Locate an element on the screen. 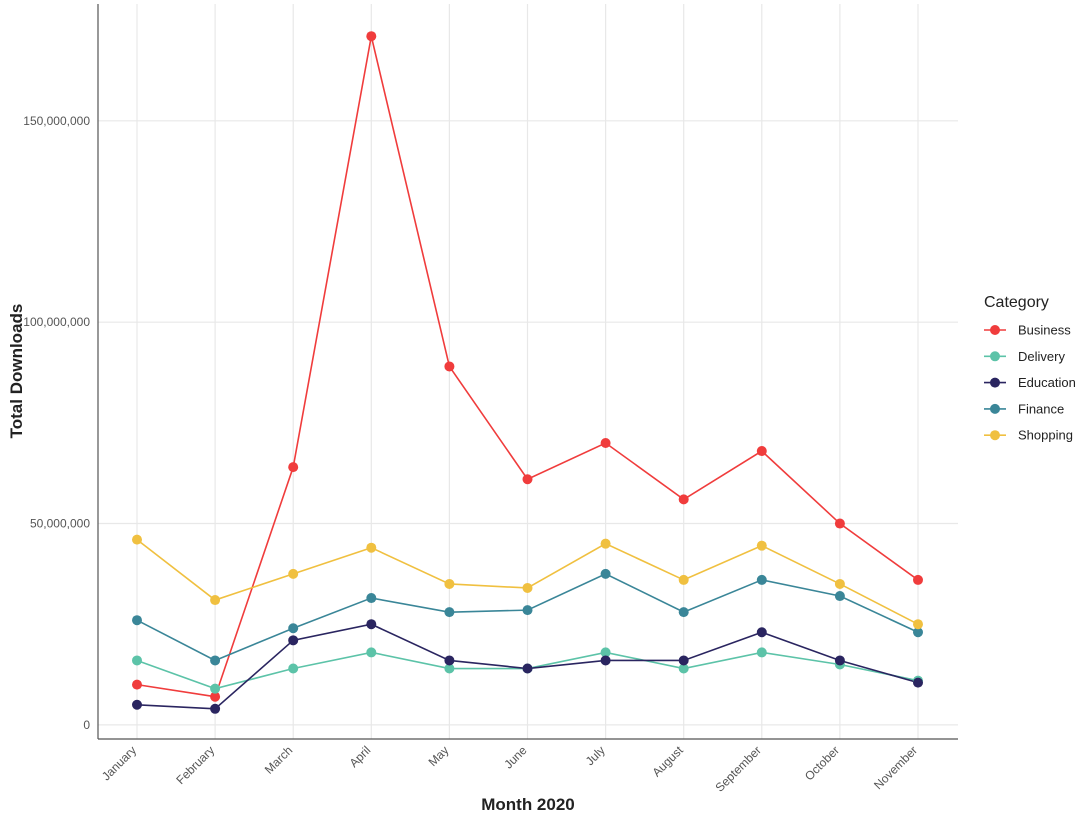  x-tick-label: July is located at coordinates (595, 755).